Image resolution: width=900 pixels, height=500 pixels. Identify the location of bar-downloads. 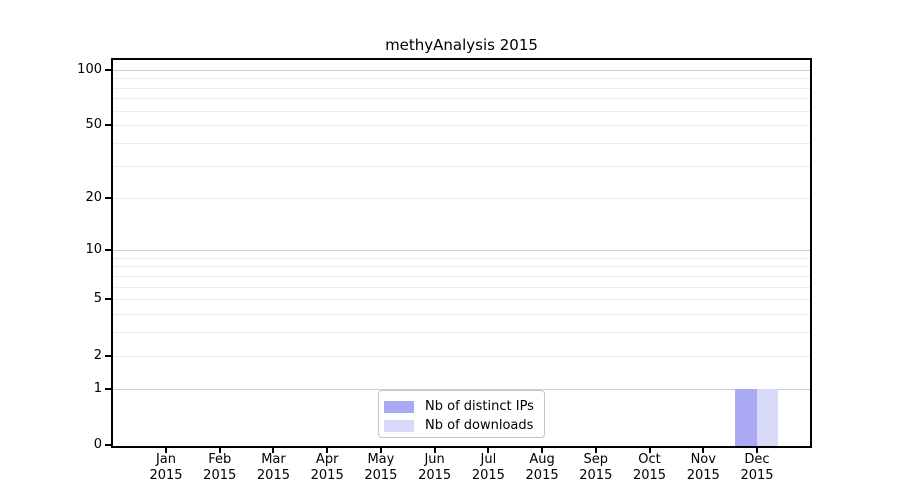
(767, 417).